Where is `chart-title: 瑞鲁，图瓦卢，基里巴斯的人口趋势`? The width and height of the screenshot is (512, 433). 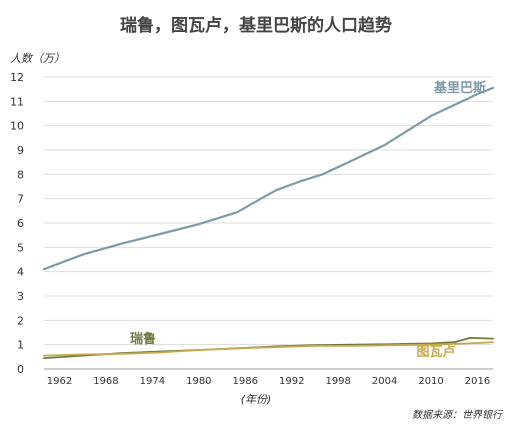
chart-title: 瑞鲁，图瓦卢，基里巴斯的人口趋势 is located at coordinates (256, 25).